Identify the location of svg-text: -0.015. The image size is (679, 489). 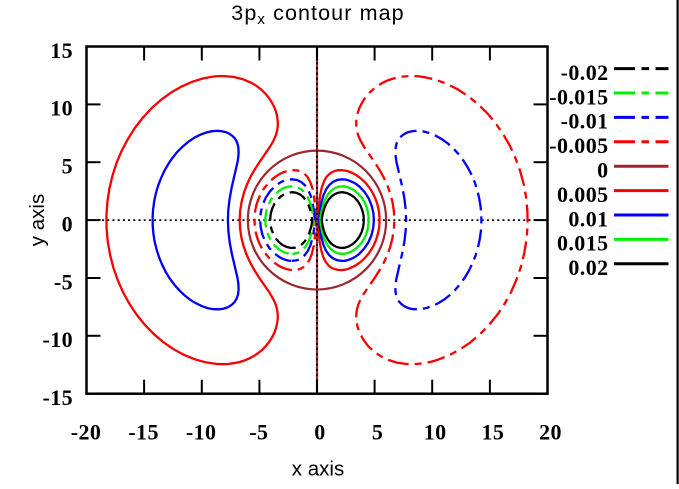
(578, 96).